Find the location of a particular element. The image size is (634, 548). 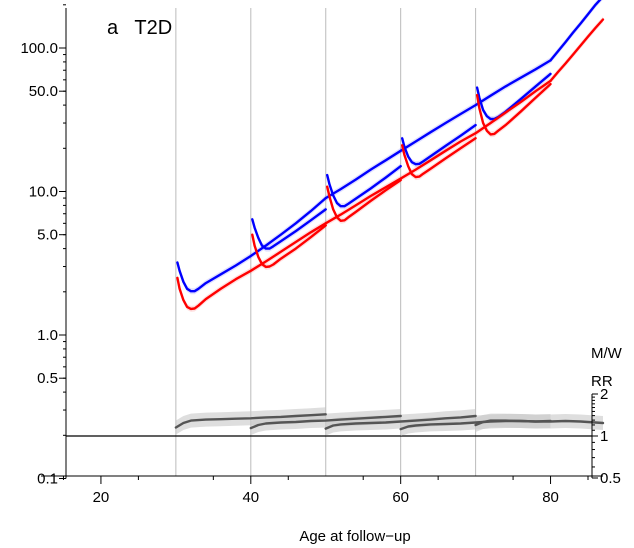

right-y-axis: 0.5 1 2 is located at coordinates (606, 436).